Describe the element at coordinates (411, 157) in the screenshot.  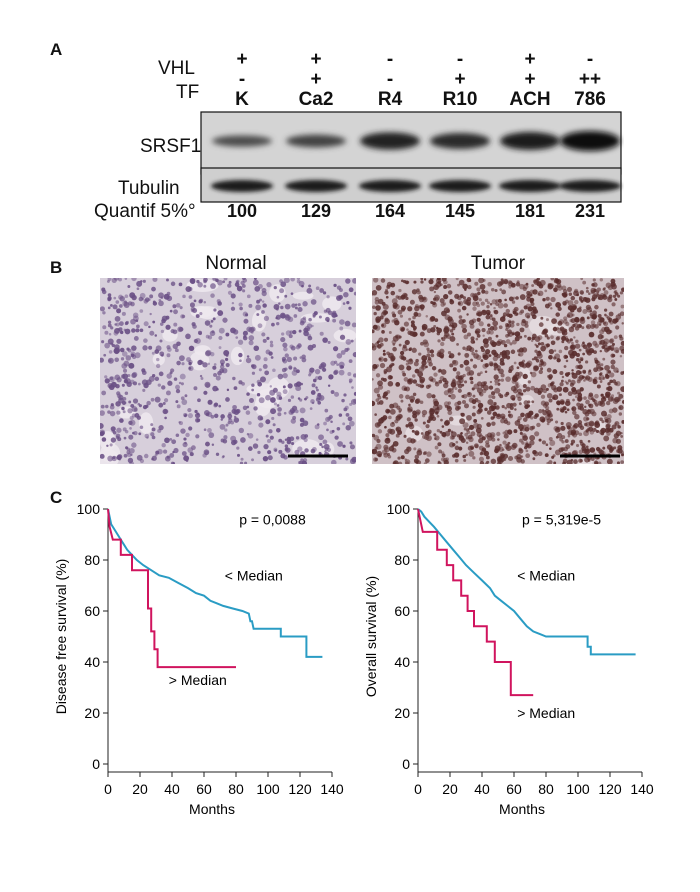
I see `western-blot` at that location.